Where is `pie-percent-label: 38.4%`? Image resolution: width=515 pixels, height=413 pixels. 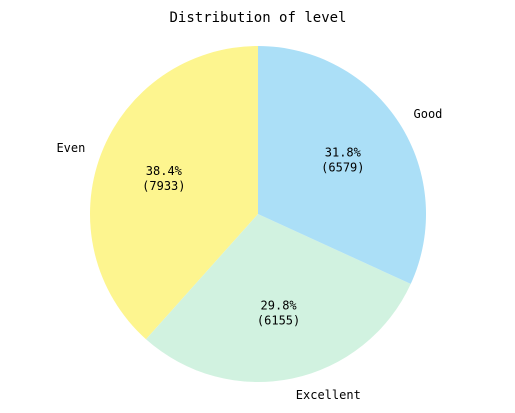 pie-percent-label: 38.4% is located at coordinates (164, 171).